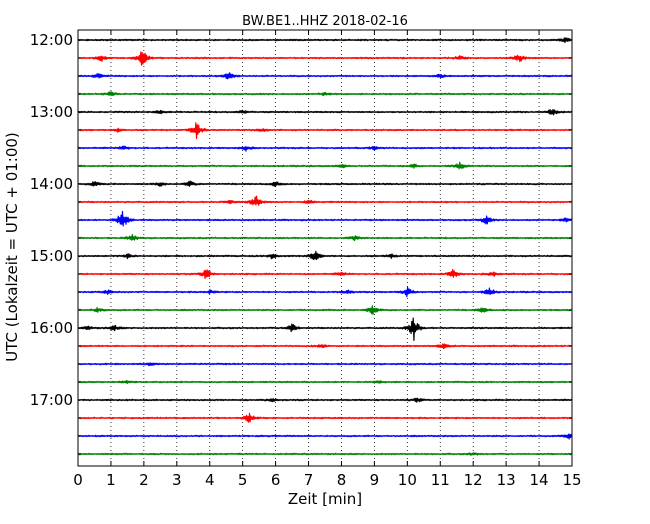 The height and width of the screenshot is (524, 650). I want to click on y-tick-label: 16:00, so click(51, 328).